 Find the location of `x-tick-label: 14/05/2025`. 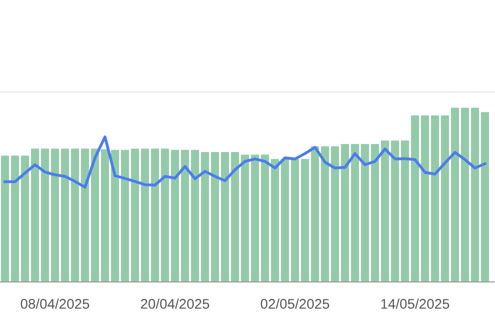

x-tick-label: 14/05/2025 is located at coordinates (415, 303).